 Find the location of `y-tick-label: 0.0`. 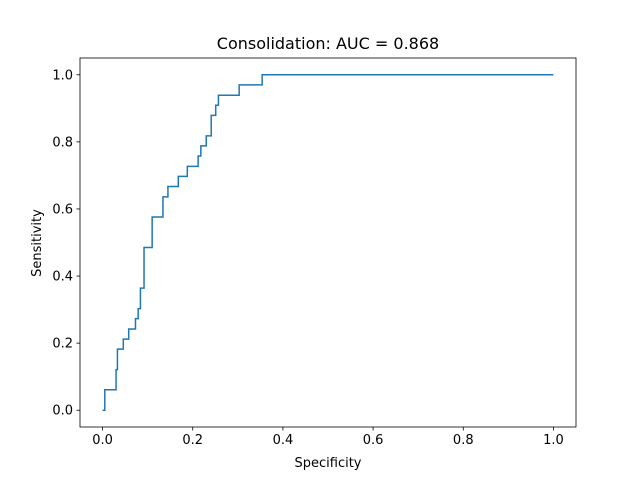

y-tick-label: 0.0 is located at coordinates (62, 411).